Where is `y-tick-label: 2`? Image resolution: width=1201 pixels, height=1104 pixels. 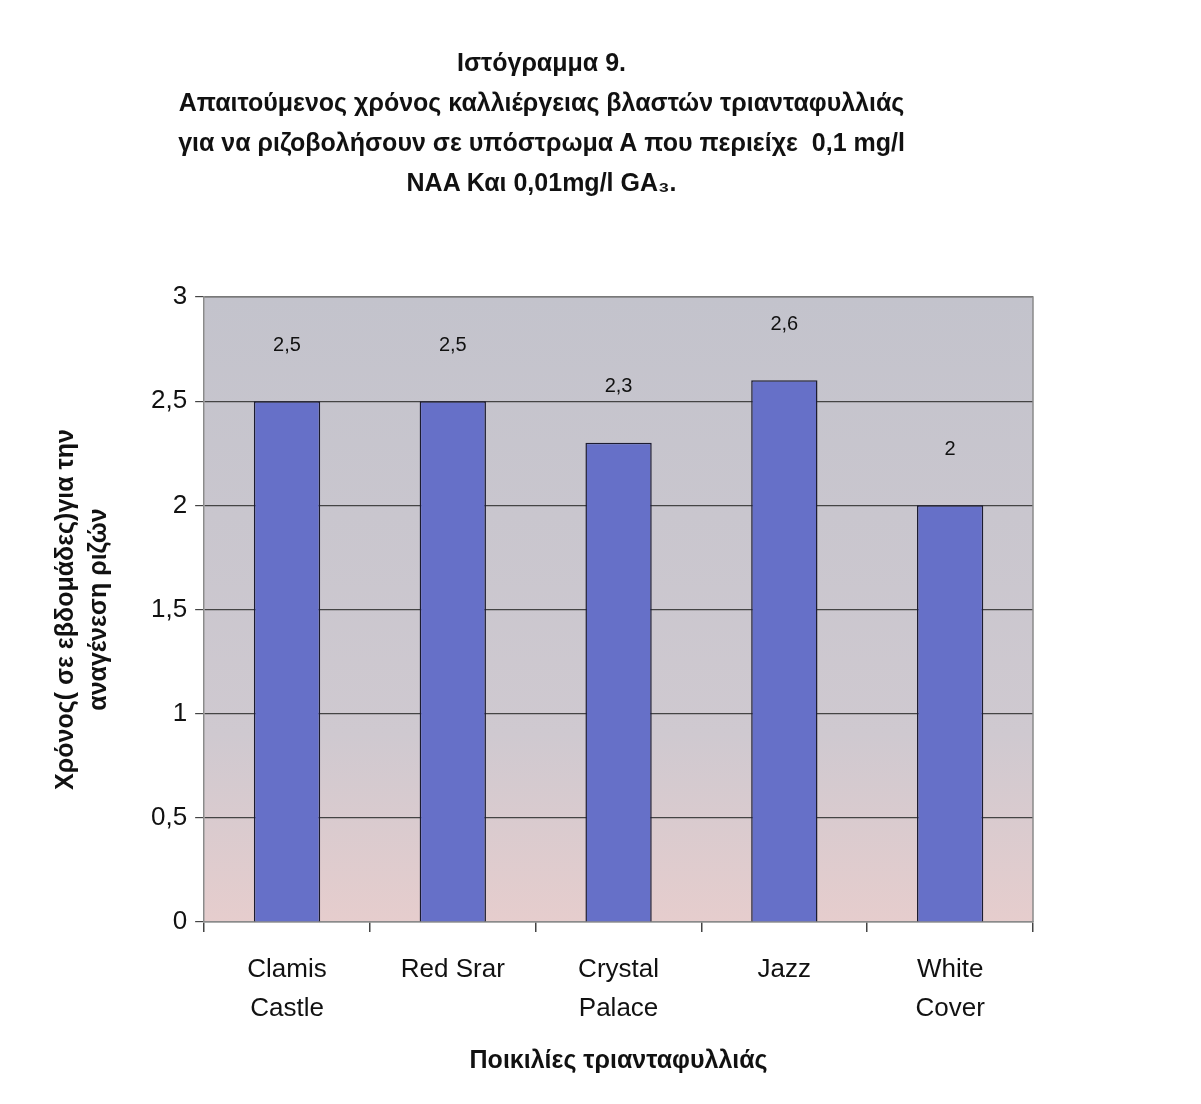
y-tick-label: 2 is located at coordinates (180, 503).